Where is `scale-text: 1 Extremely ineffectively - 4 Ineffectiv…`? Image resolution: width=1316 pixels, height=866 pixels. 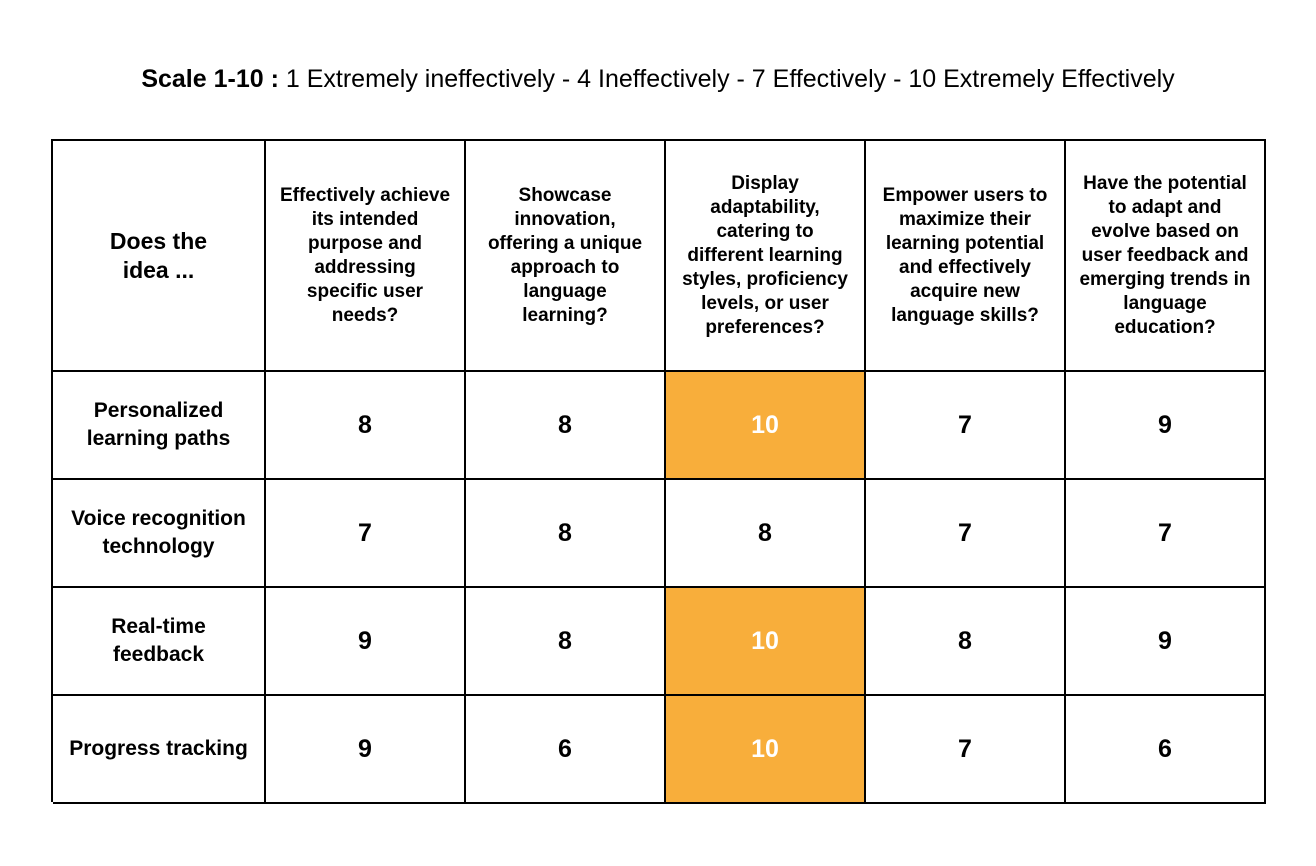
scale-text: 1 Extremely ineffectively - 4 Ineffectiv… is located at coordinates (730, 79).